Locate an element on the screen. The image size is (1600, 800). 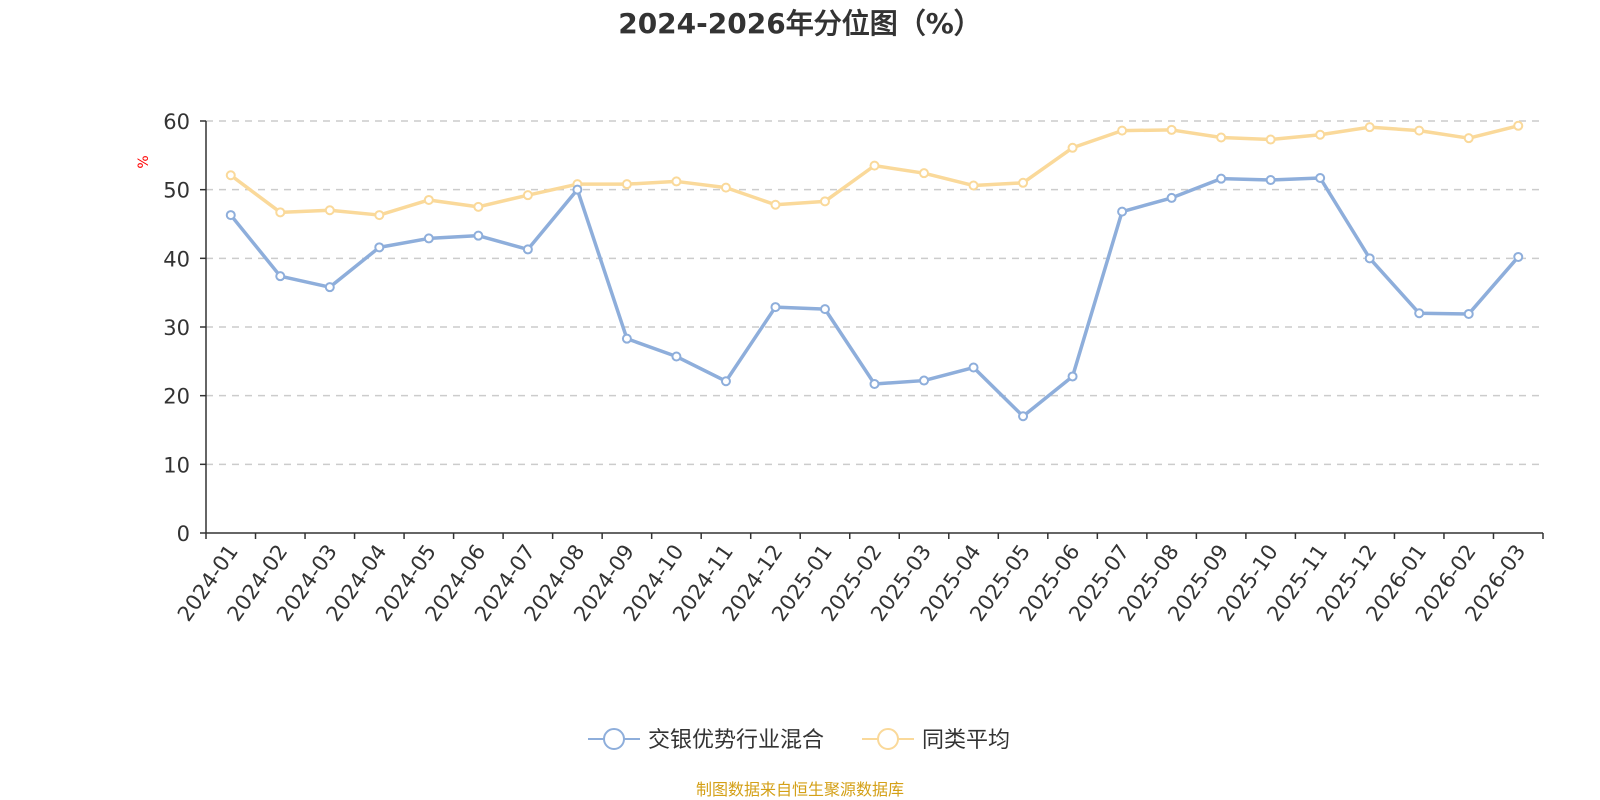
y-tick-label: 30 is located at coordinates (176, 328).